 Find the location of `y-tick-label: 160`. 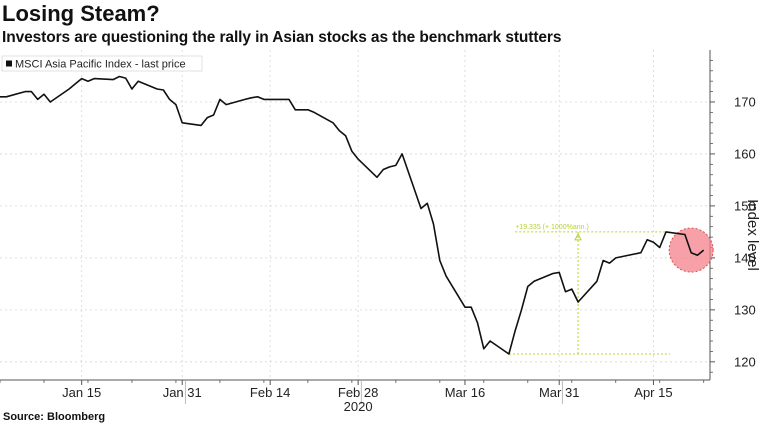

y-tick-label: 160 is located at coordinates (745, 153).